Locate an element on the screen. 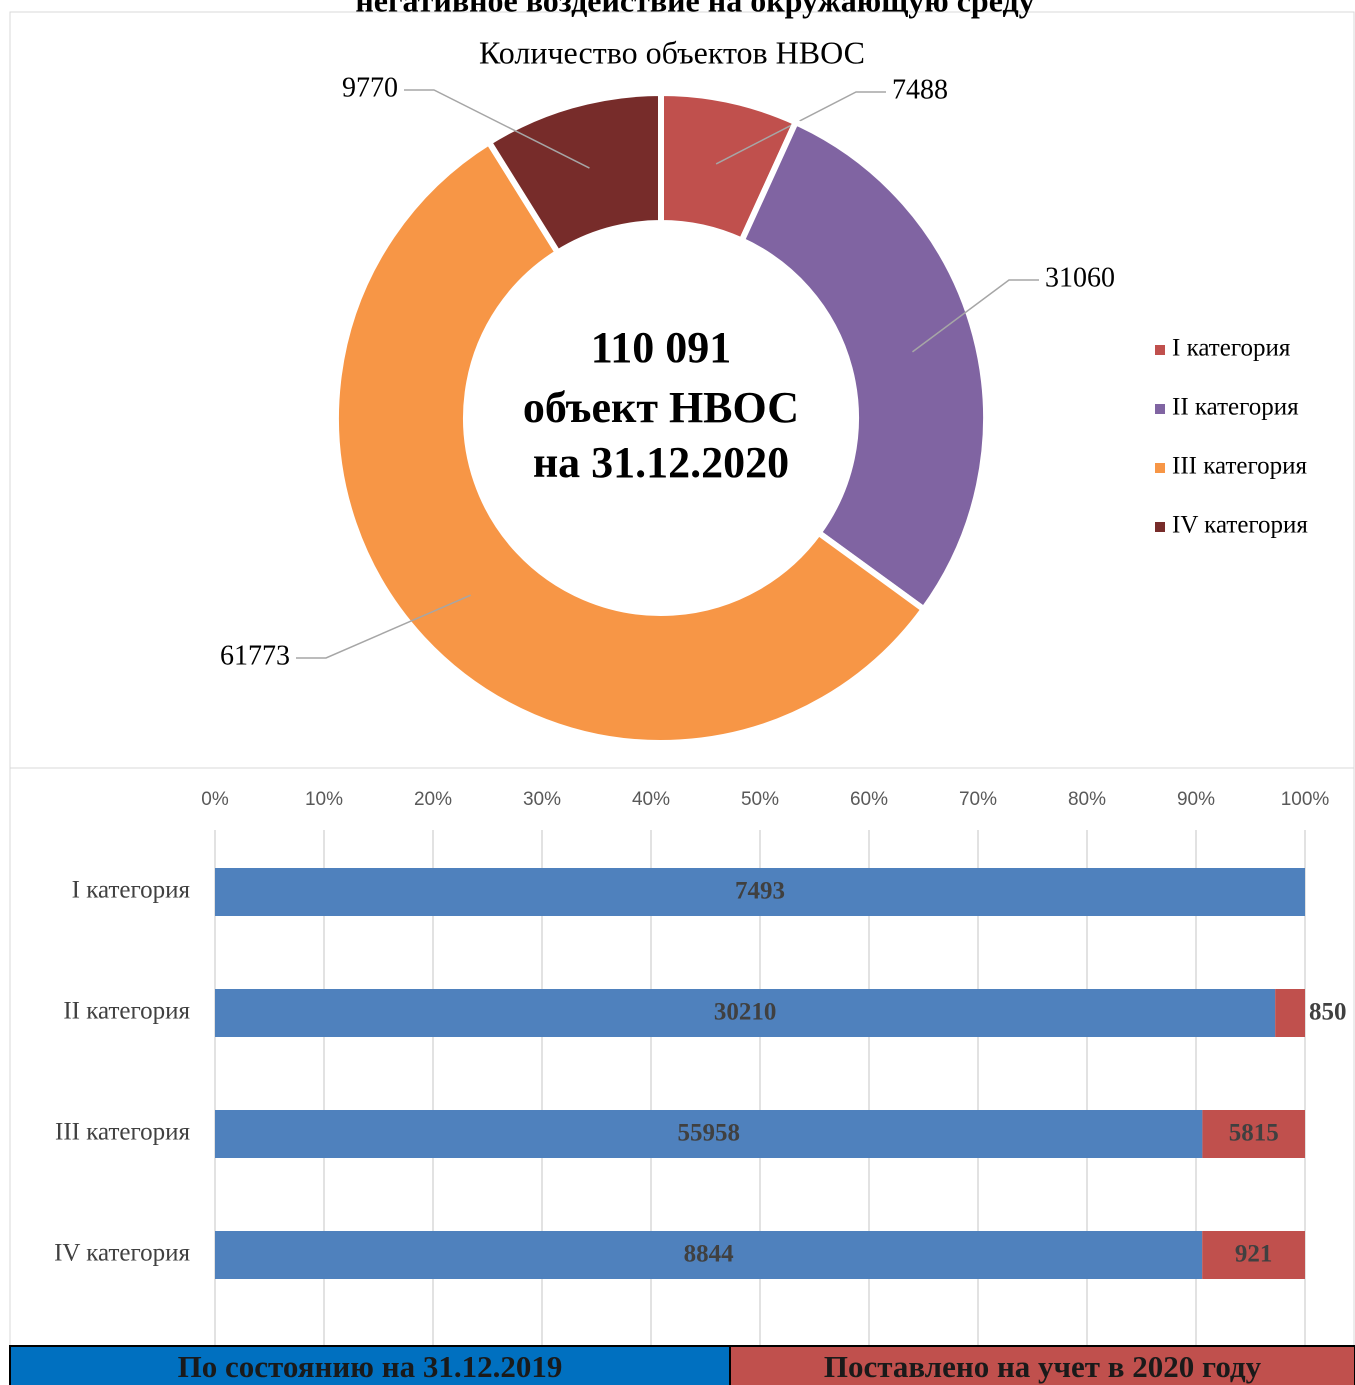 The height and width of the screenshot is (1385, 1355). legend-box is located at coordinates (1042, 1365).